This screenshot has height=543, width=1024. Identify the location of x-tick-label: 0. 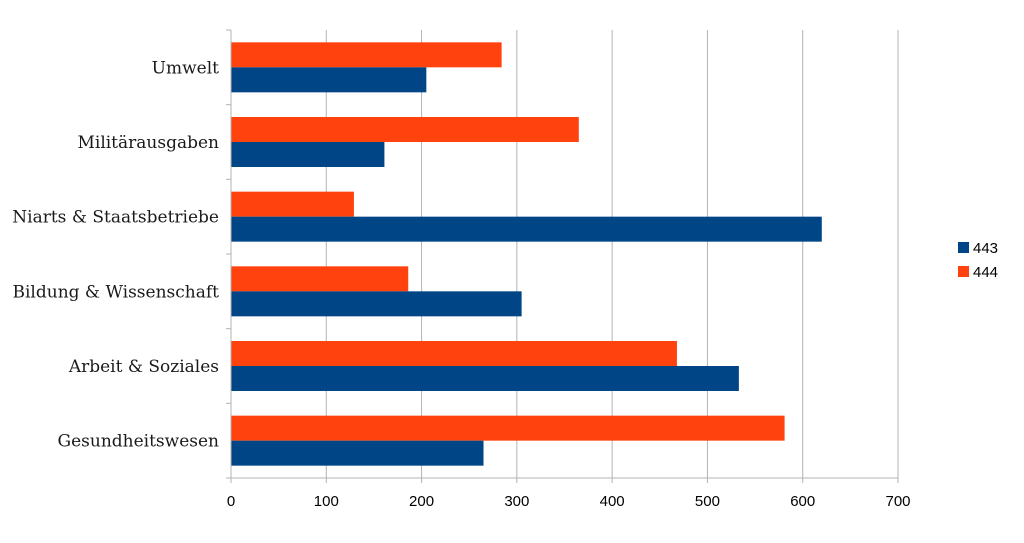
(231, 501).